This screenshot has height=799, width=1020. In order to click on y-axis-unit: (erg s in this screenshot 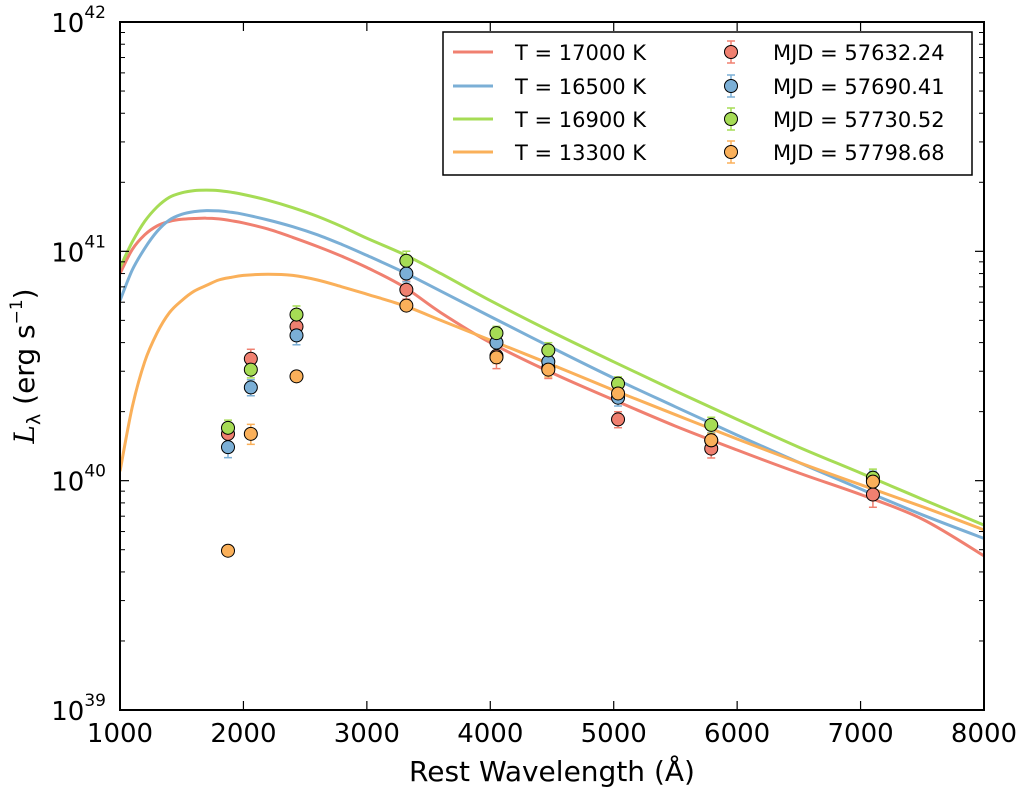, I will do `click(24, 368)`.